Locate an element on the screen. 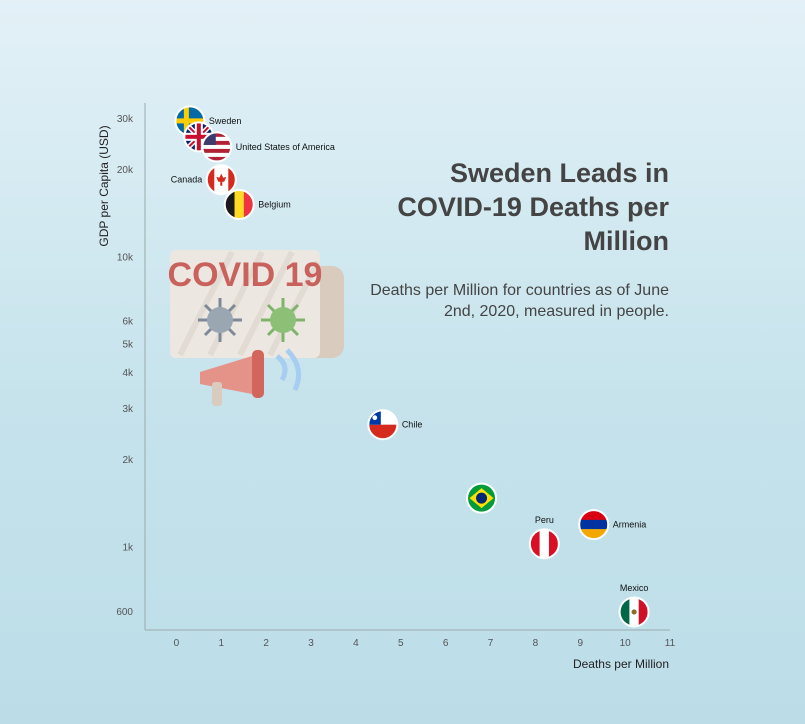 This screenshot has height=724, width=805. virus-green-icon is located at coordinates (283, 320).